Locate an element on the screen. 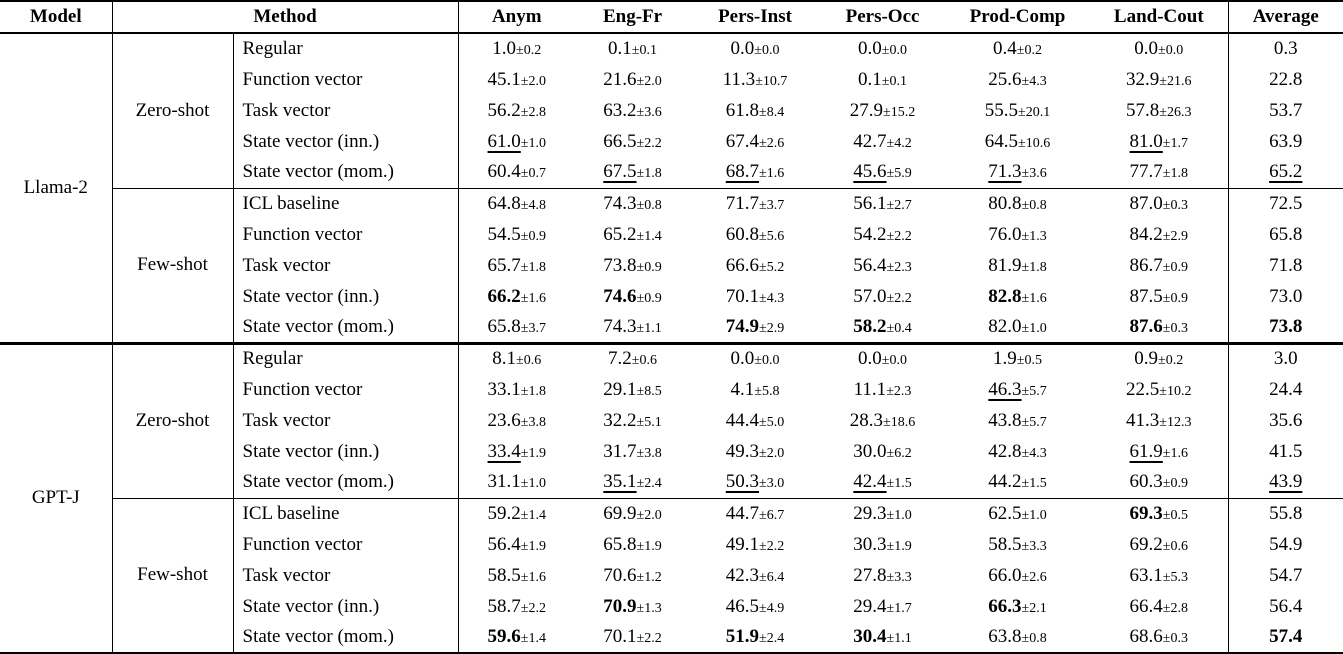  score-value: 76.0 is located at coordinates (1005, 234).